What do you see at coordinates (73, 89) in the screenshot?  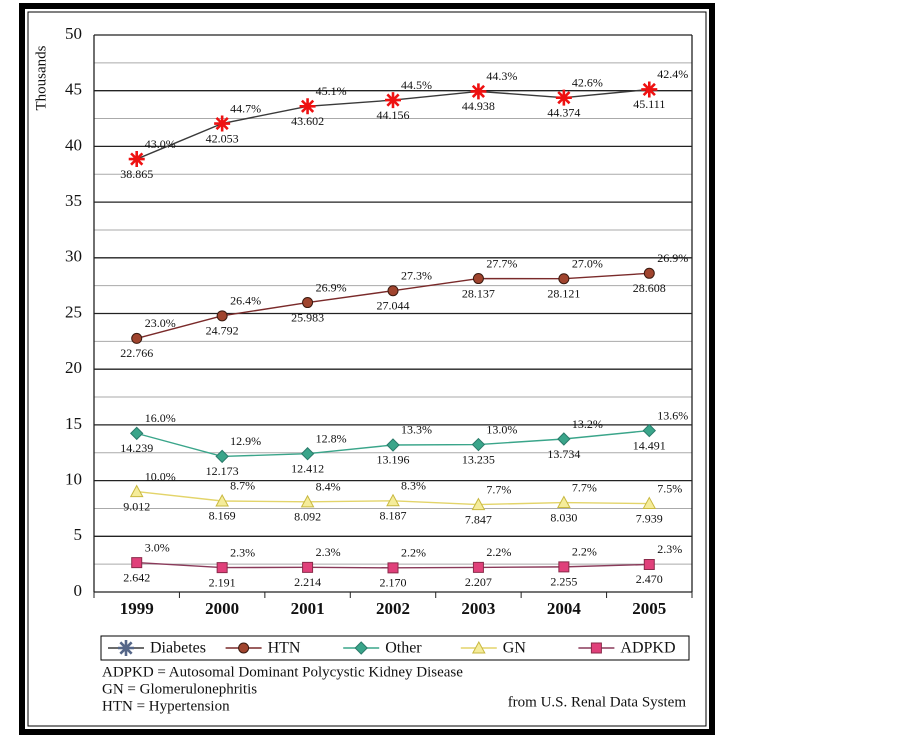 I see `y-tick-label: 45` at bounding box center [73, 89].